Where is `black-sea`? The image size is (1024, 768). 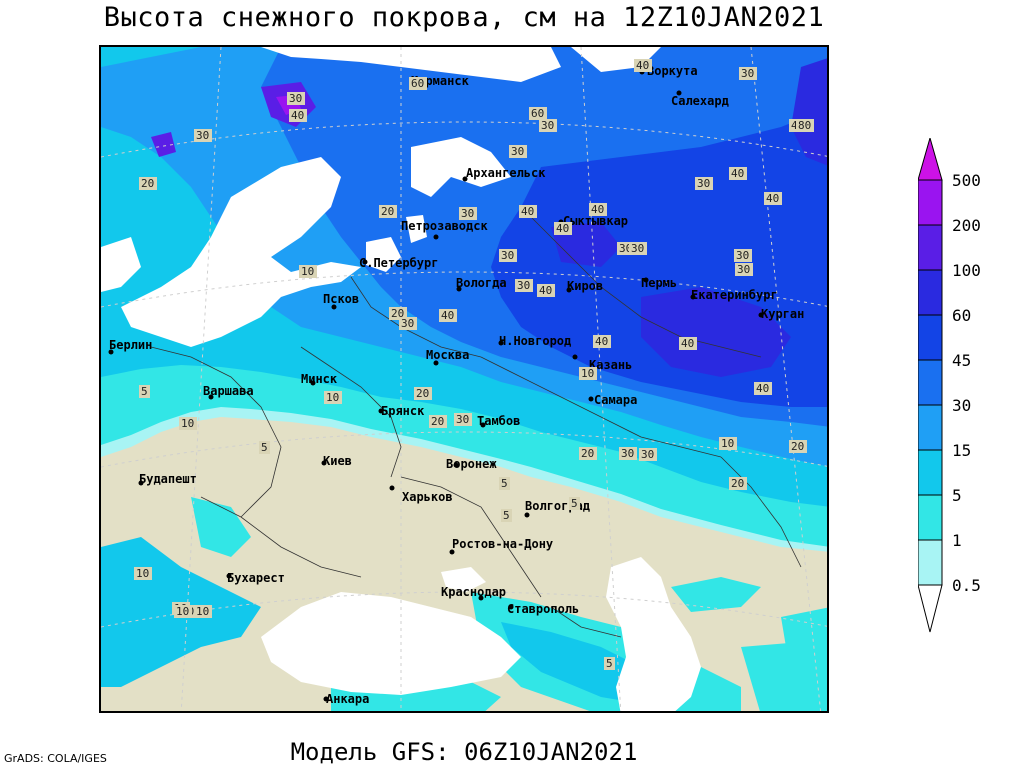 black-sea is located at coordinates (391, 643).